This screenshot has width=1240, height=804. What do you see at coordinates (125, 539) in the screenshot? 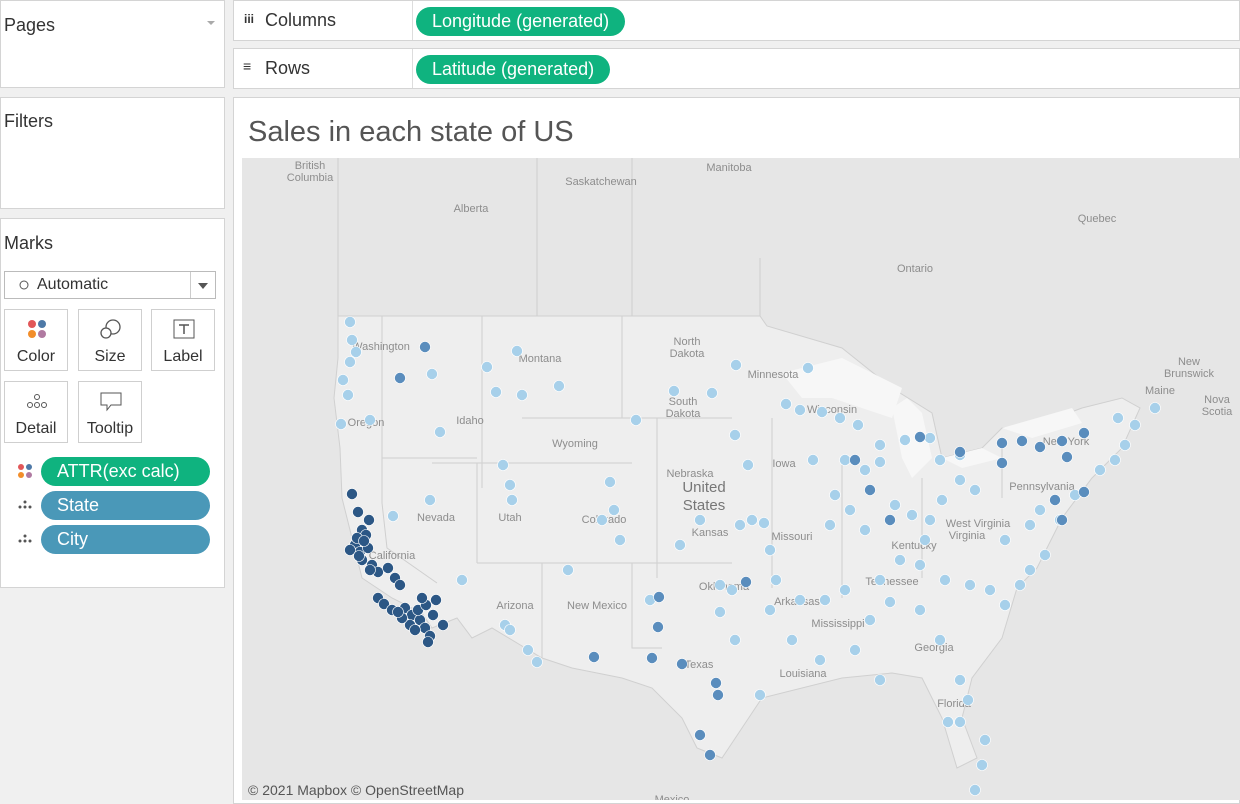
I see `detail-pill: City` at bounding box center [125, 539].